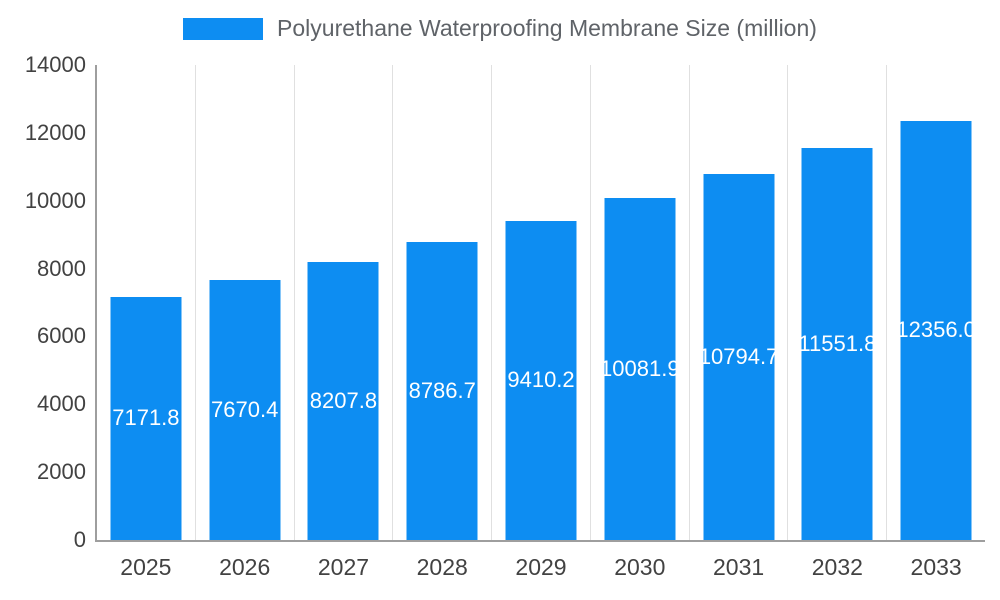  I want to click on bar-value-label-2033: 12356.0, so click(936, 330).